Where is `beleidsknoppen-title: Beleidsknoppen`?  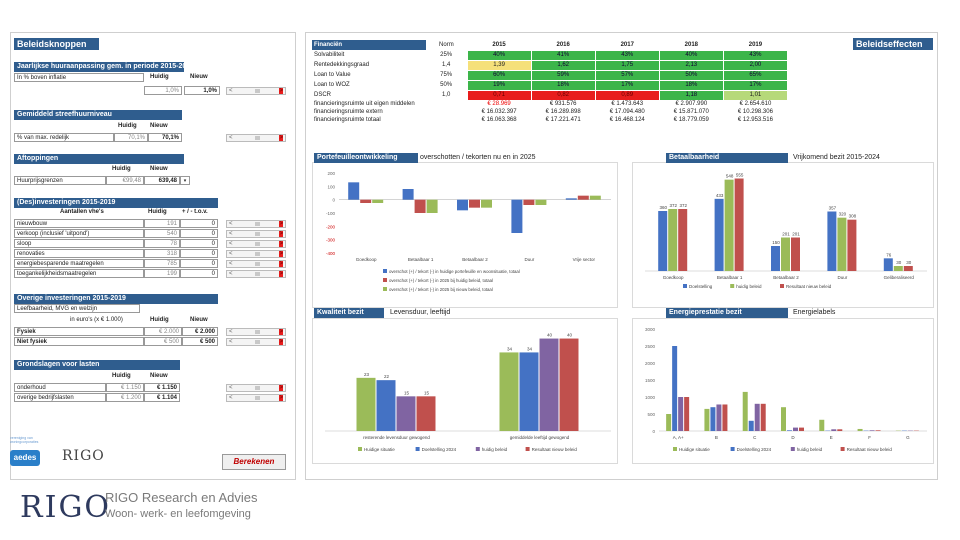 beleidsknoppen-title: Beleidsknoppen is located at coordinates (56, 44).